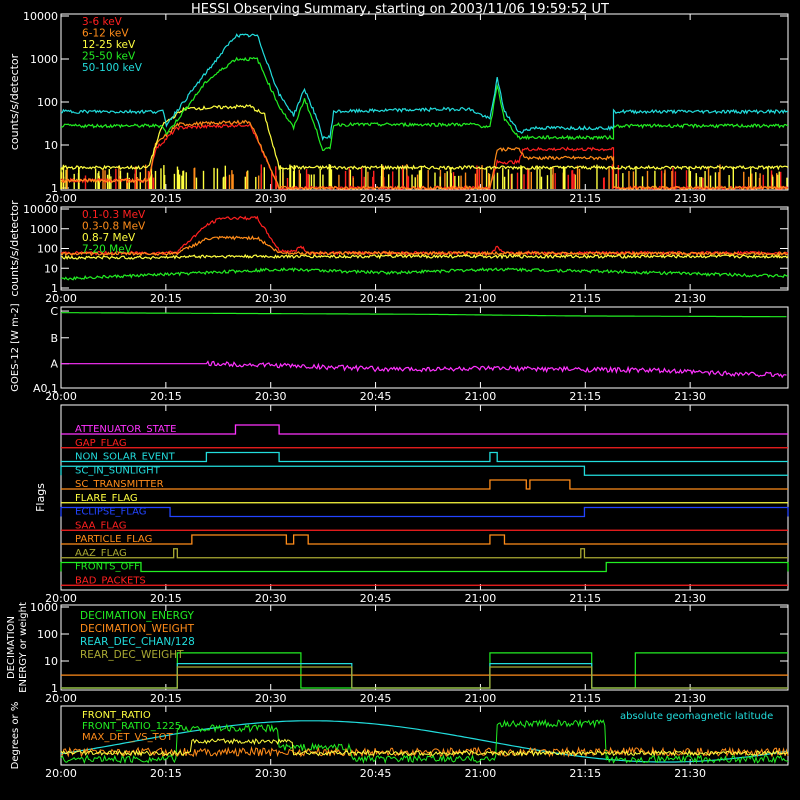 The height and width of the screenshot is (800, 800). What do you see at coordinates (47, 634) in the screenshot?
I see `panel5-ytick-label: 100` at bounding box center [47, 634].